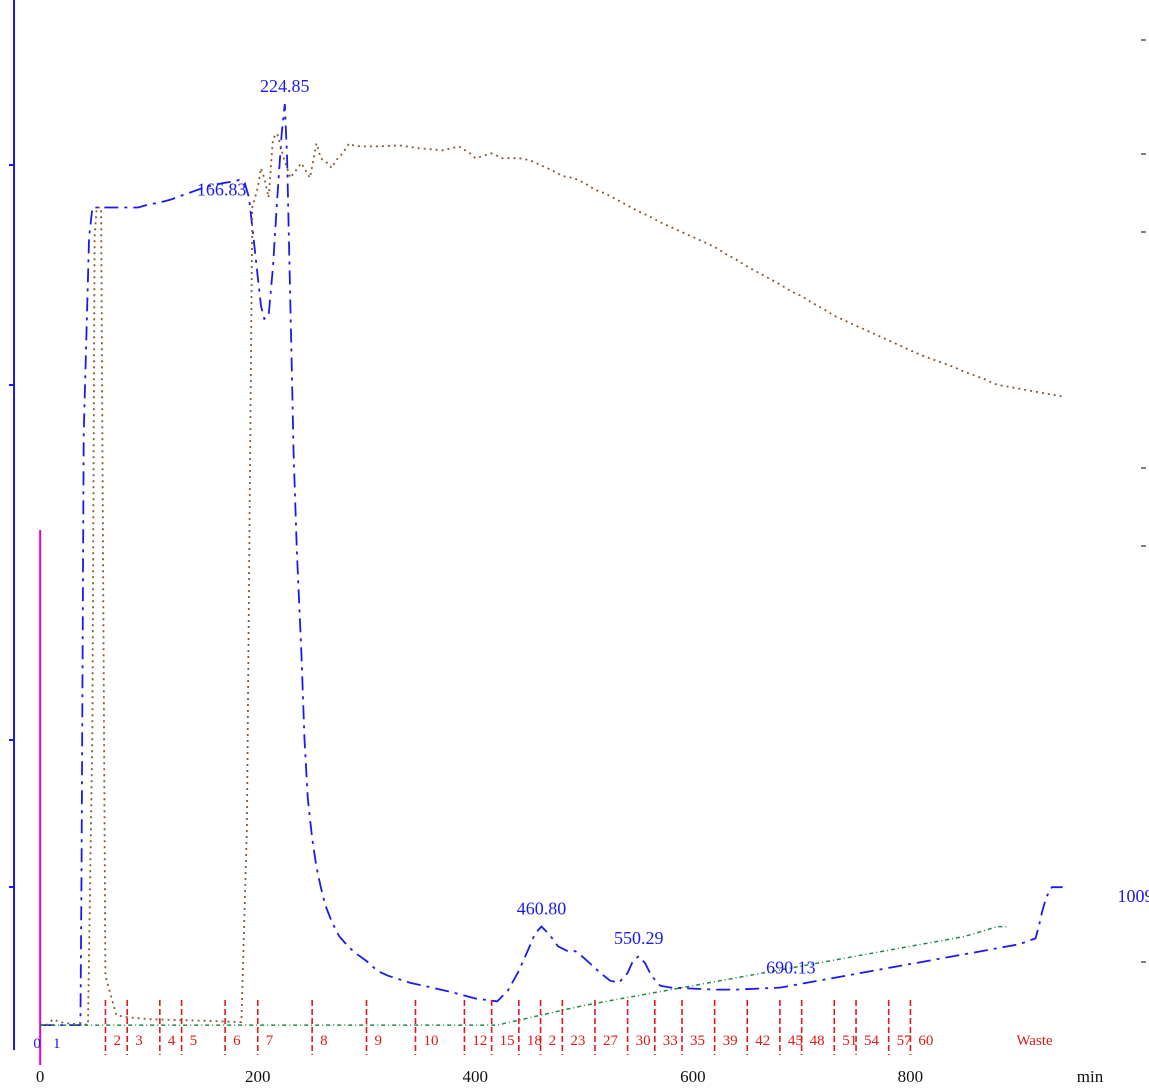 The height and width of the screenshot is (1091, 1149). Describe the element at coordinates (639, 938) in the screenshot. I see `peak-label: 550.29` at that location.